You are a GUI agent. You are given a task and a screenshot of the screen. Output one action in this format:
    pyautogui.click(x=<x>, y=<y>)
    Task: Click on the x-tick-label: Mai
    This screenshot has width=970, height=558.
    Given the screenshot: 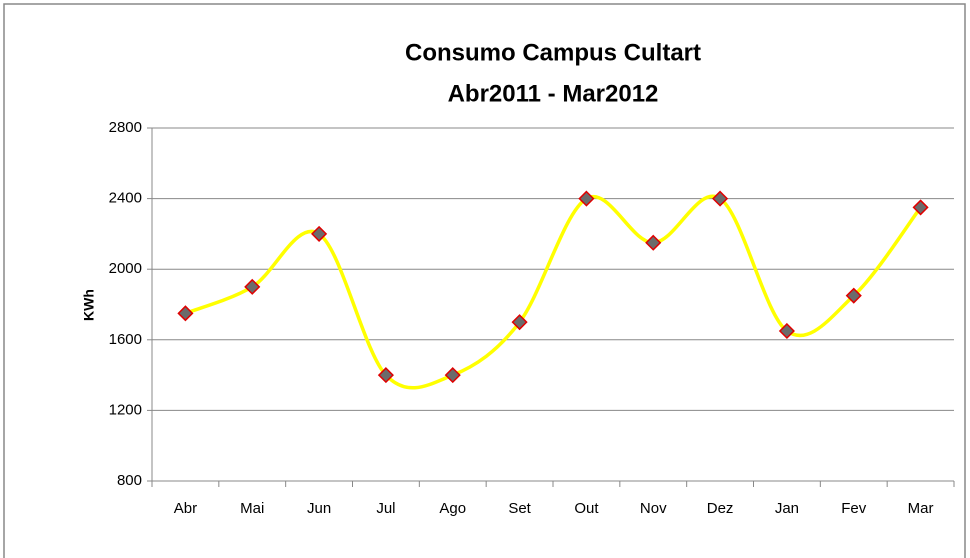 What is the action you would take?
    pyautogui.click(x=252, y=508)
    